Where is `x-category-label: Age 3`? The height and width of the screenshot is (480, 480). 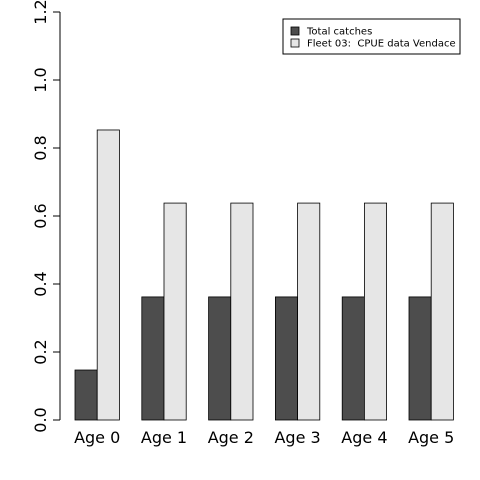
x-category-label: Age 3 is located at coordinates (297, 437).